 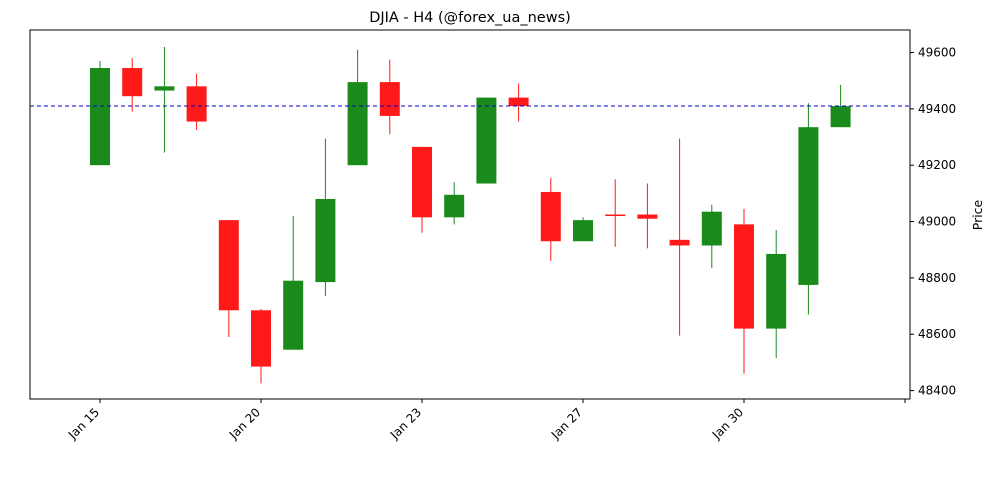 What do you see at coordinates (937, 109) in the screenshot?
I see `y-tick-label: 49400` at bounding box center [937, 109].